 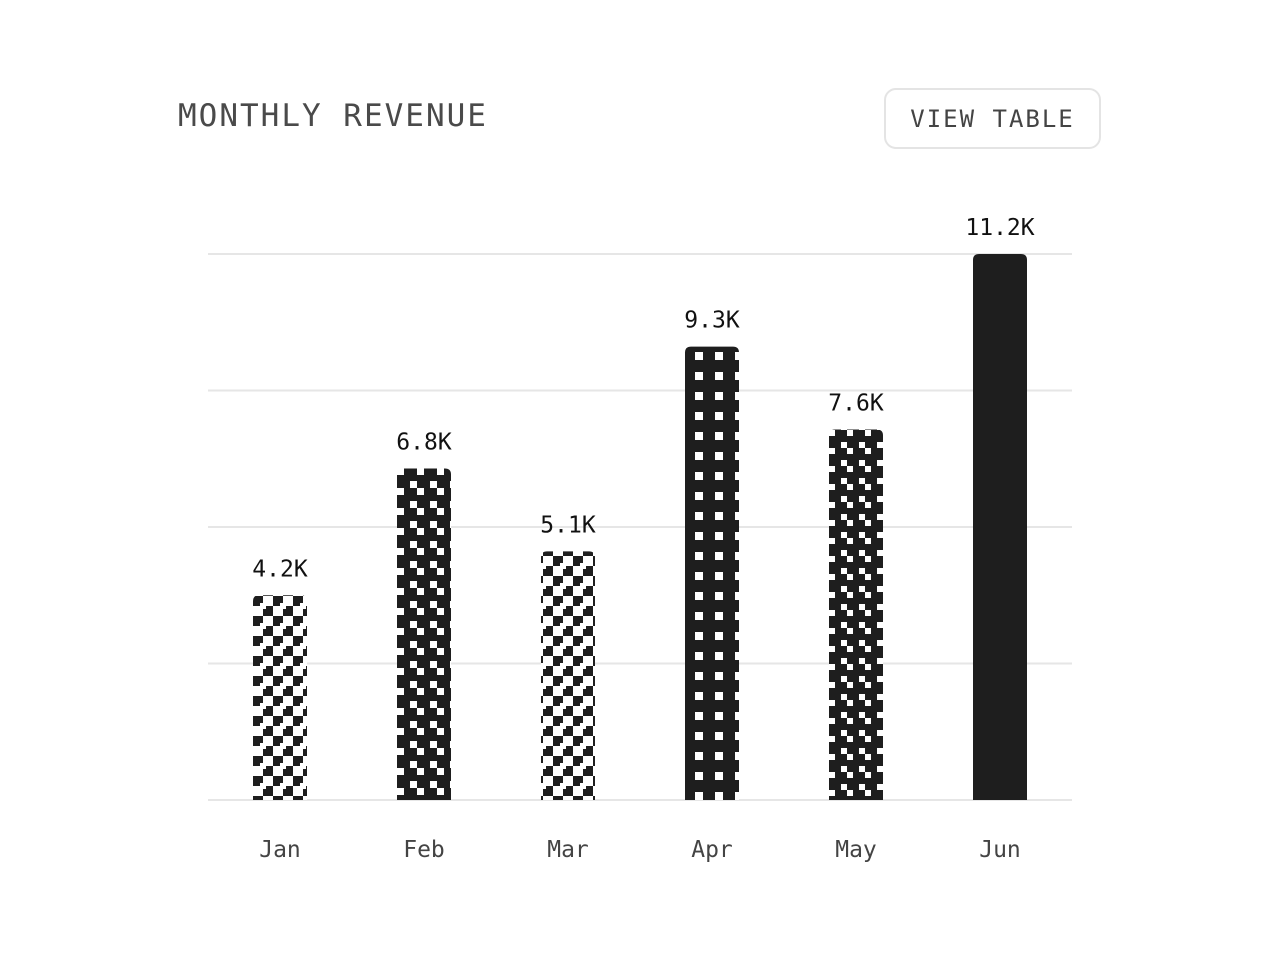 I want to click on value-label-jun: 11.2K, so click(x=999, y=228).